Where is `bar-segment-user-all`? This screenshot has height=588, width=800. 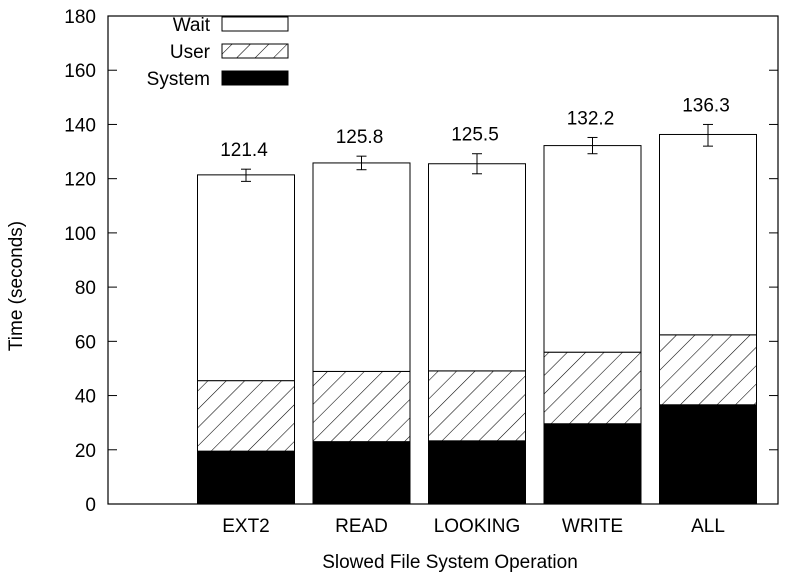 bar-segment-user-all is located at coordinates (708, 370).